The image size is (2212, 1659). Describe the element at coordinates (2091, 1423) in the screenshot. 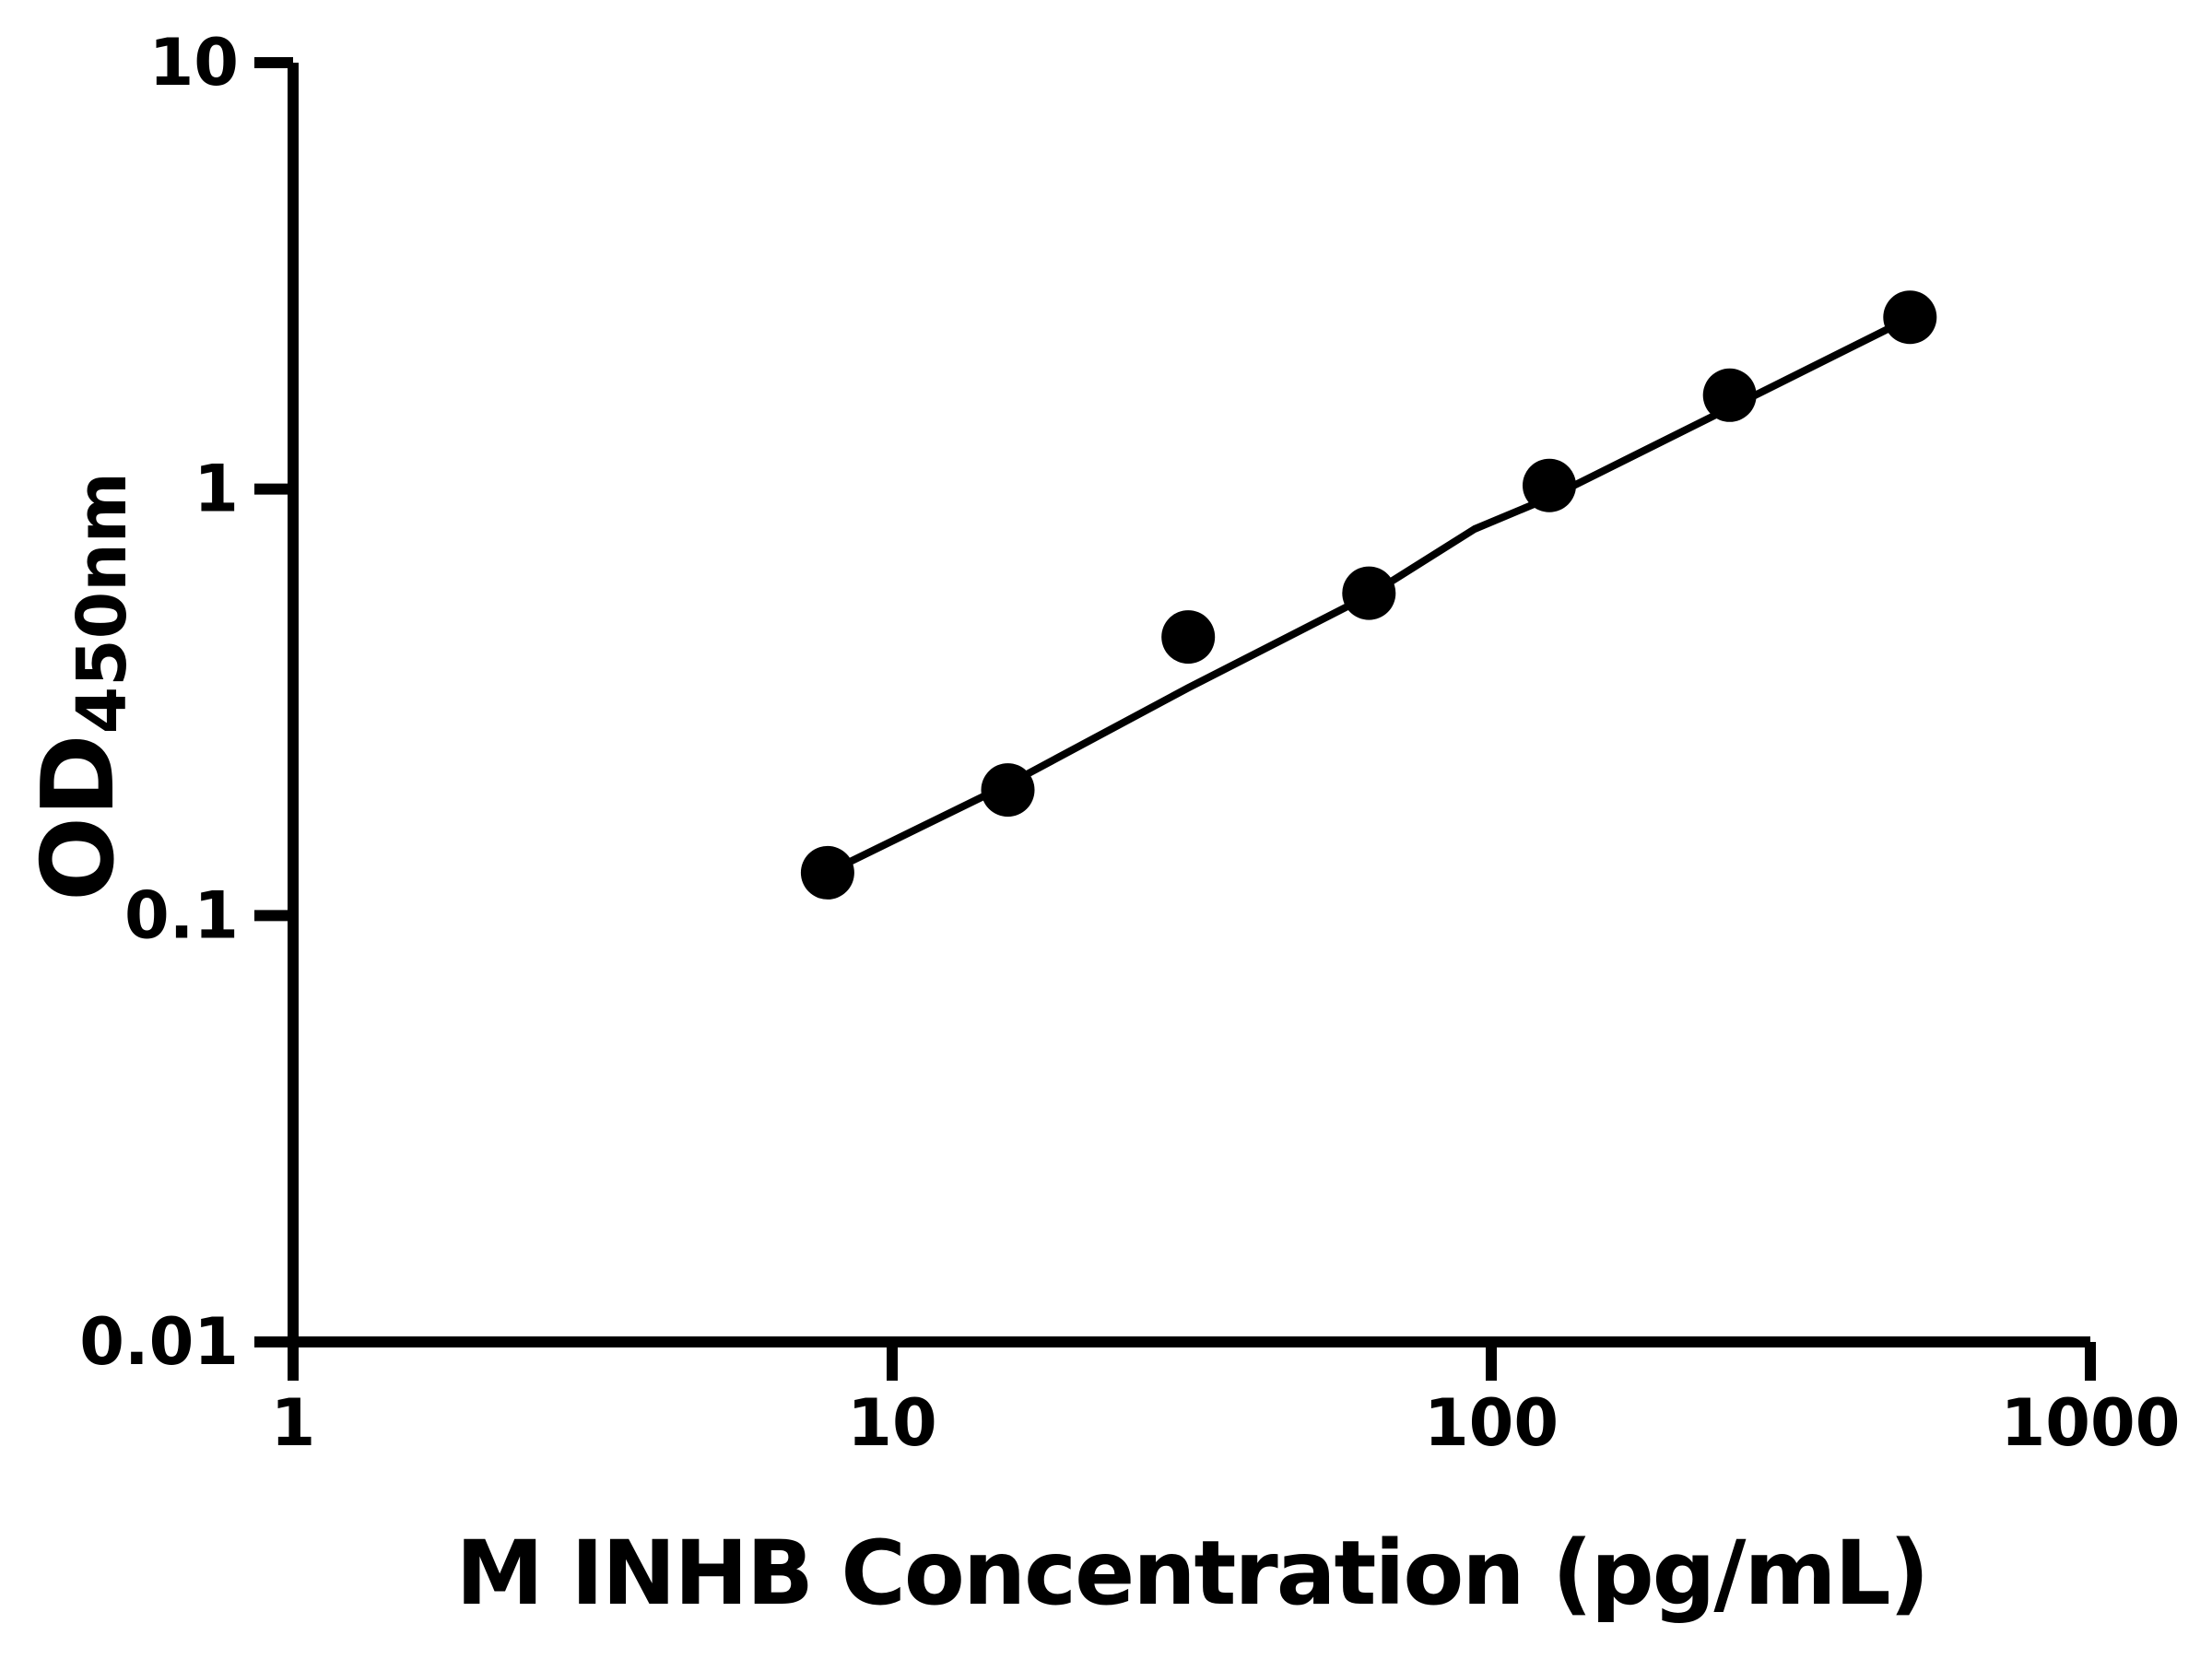

I see `x-tick-label: 1000` at that location.